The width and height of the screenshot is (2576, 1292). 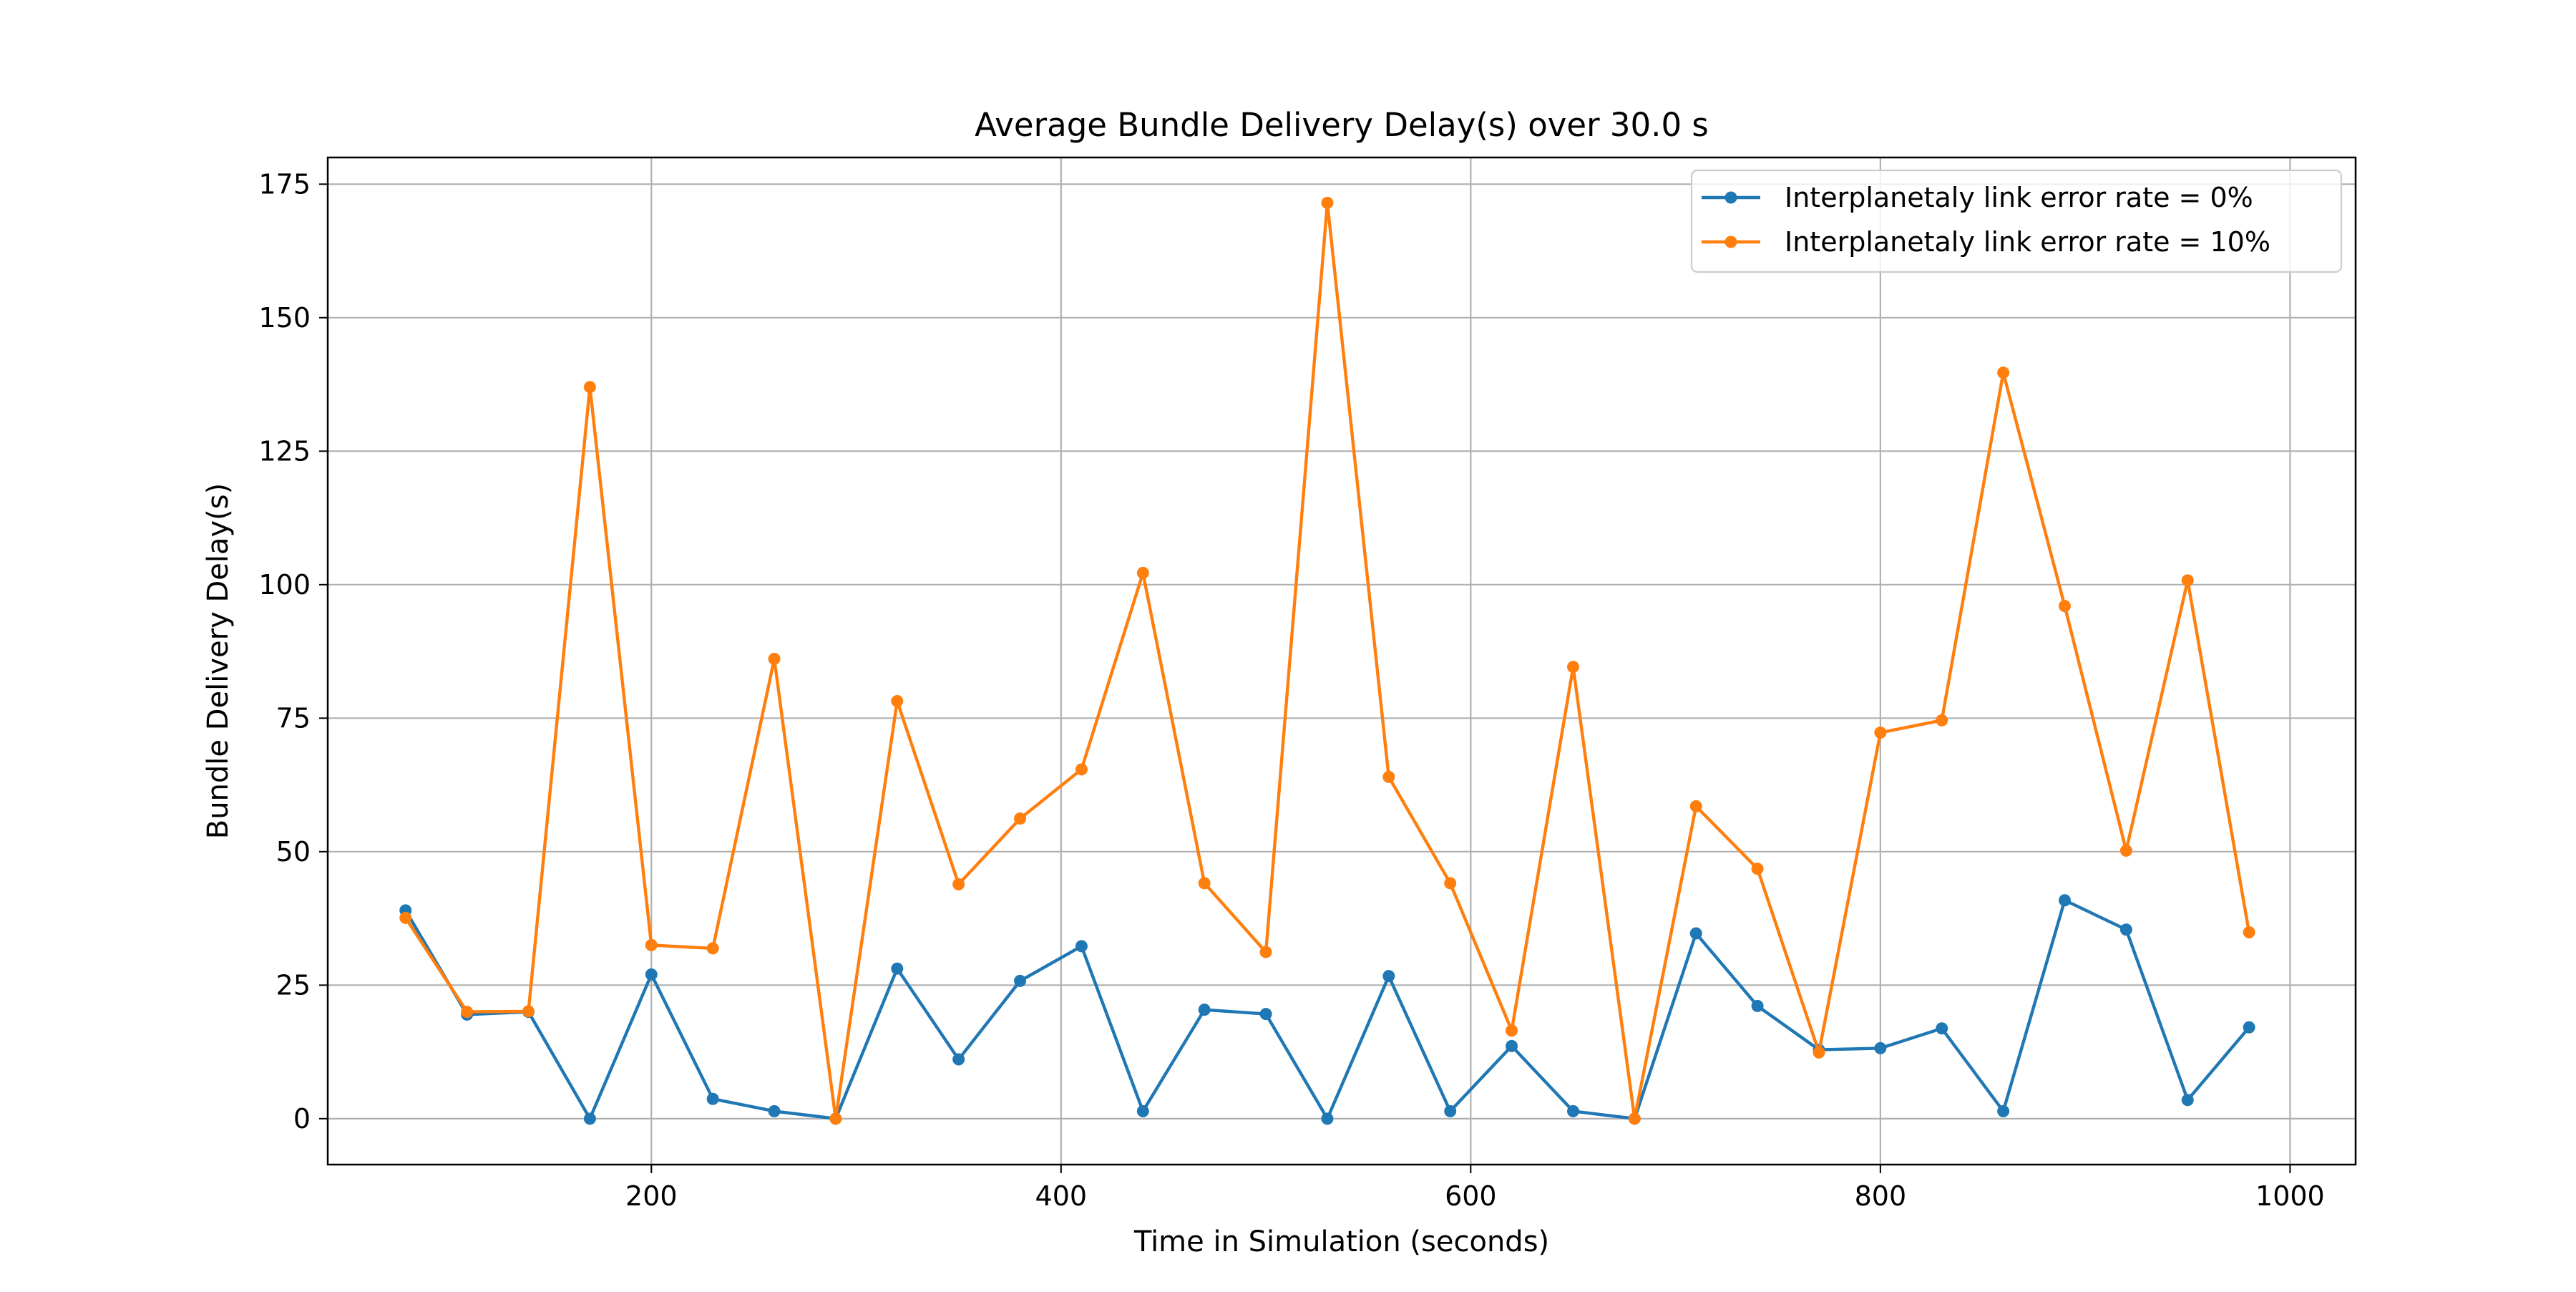 I want to click on legend-item-0: Interplanetaly link error rate = 0%, so click(x=1977, y=197).